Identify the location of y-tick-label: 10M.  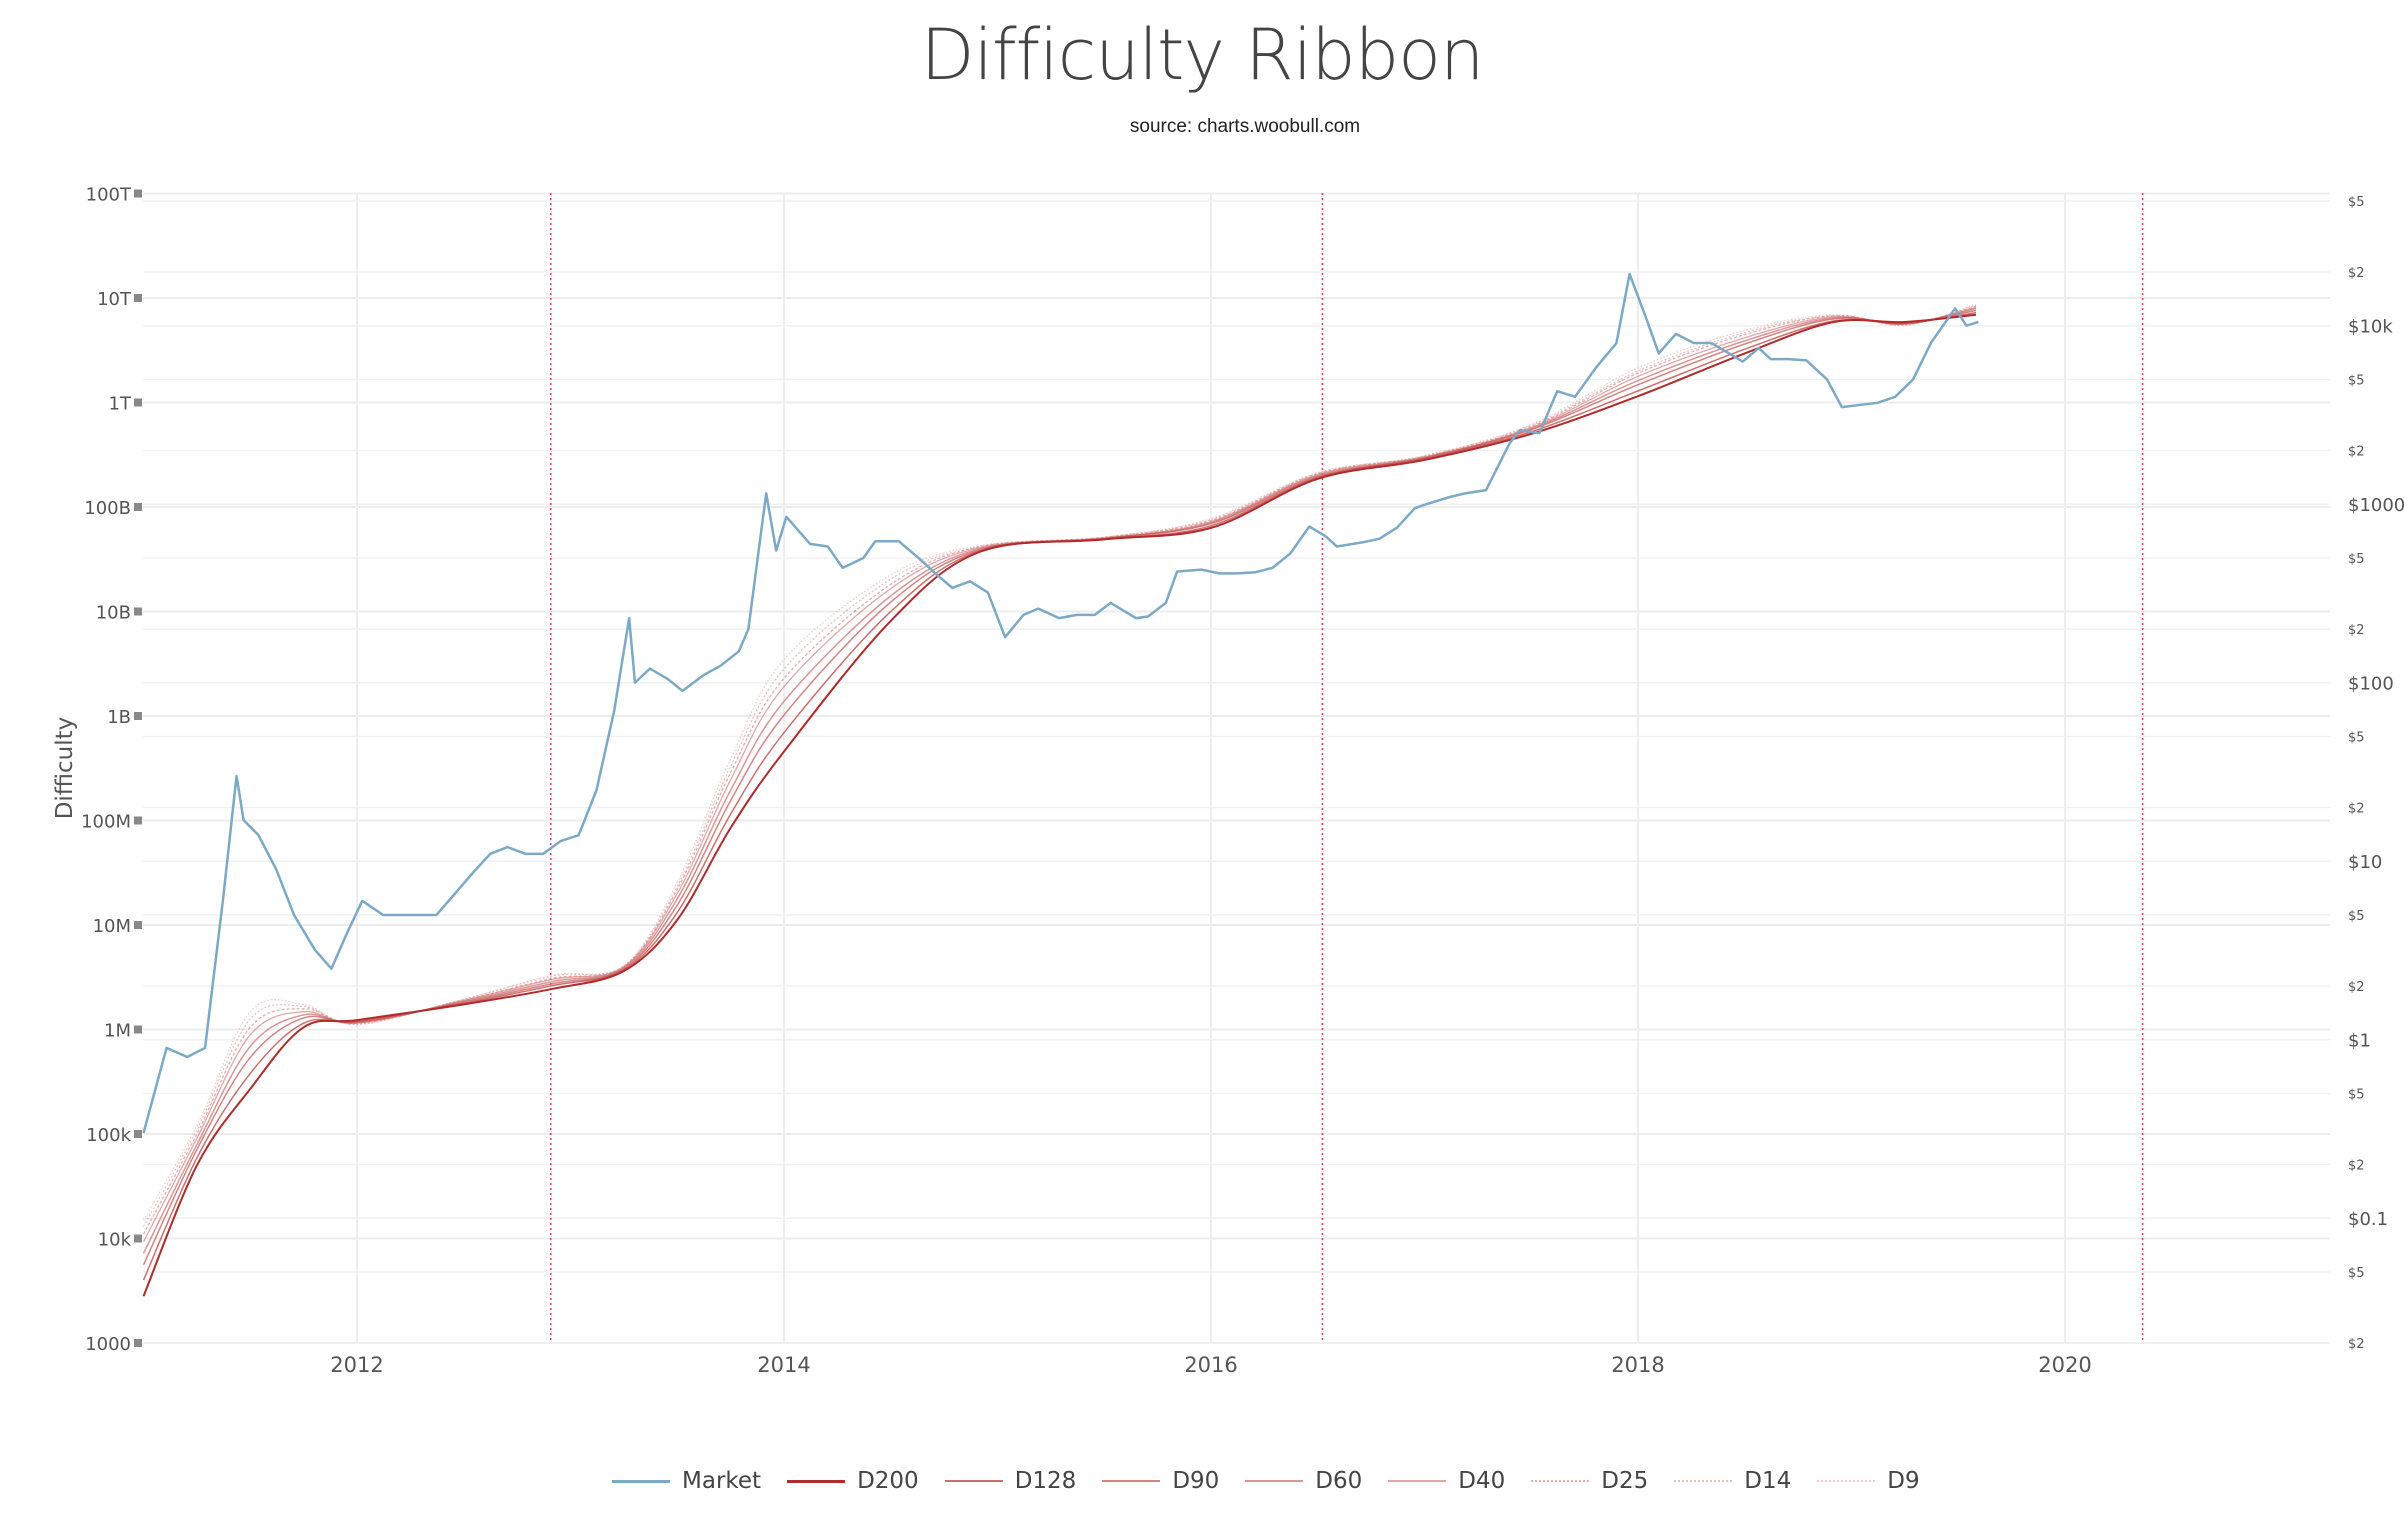
(112, 926).